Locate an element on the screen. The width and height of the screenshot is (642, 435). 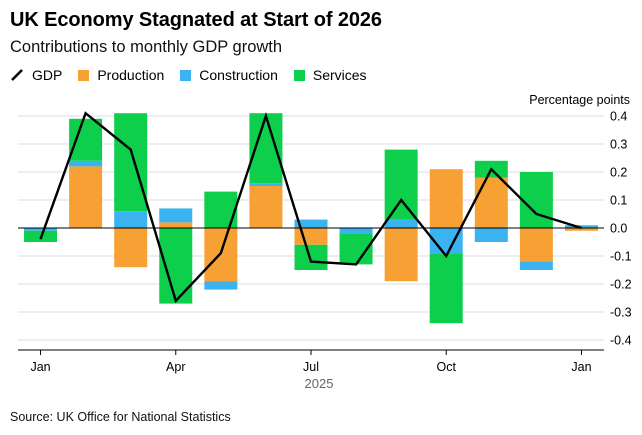
x-tick-label: Oct is located at coordinates (447, 367).